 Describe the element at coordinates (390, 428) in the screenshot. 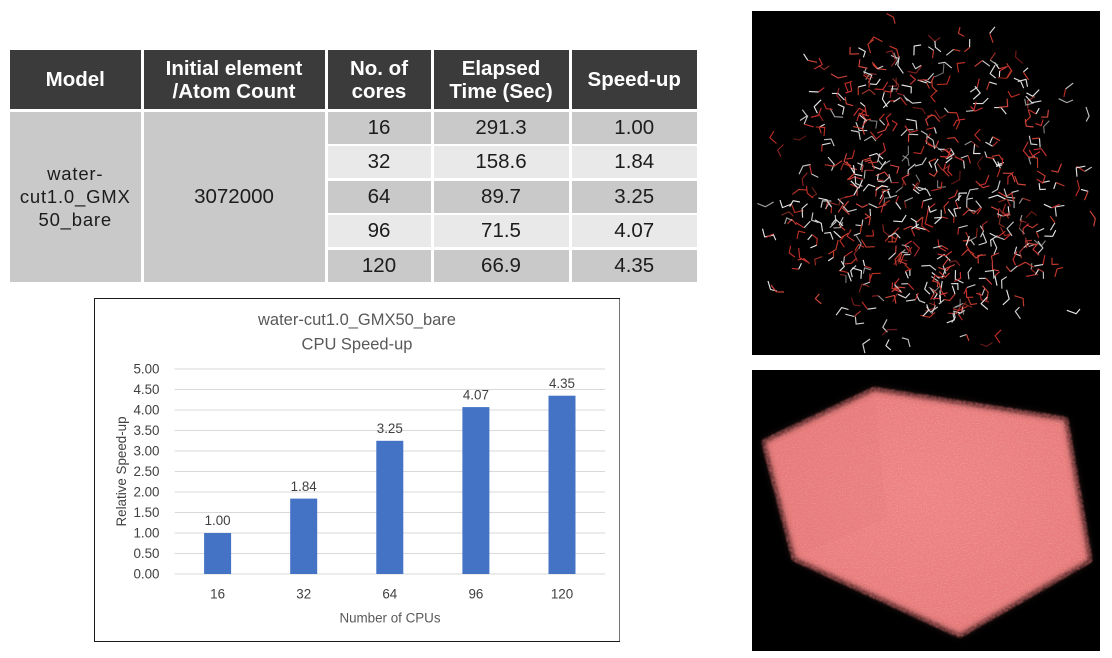

I see `svg-text: 3.25` at that location.